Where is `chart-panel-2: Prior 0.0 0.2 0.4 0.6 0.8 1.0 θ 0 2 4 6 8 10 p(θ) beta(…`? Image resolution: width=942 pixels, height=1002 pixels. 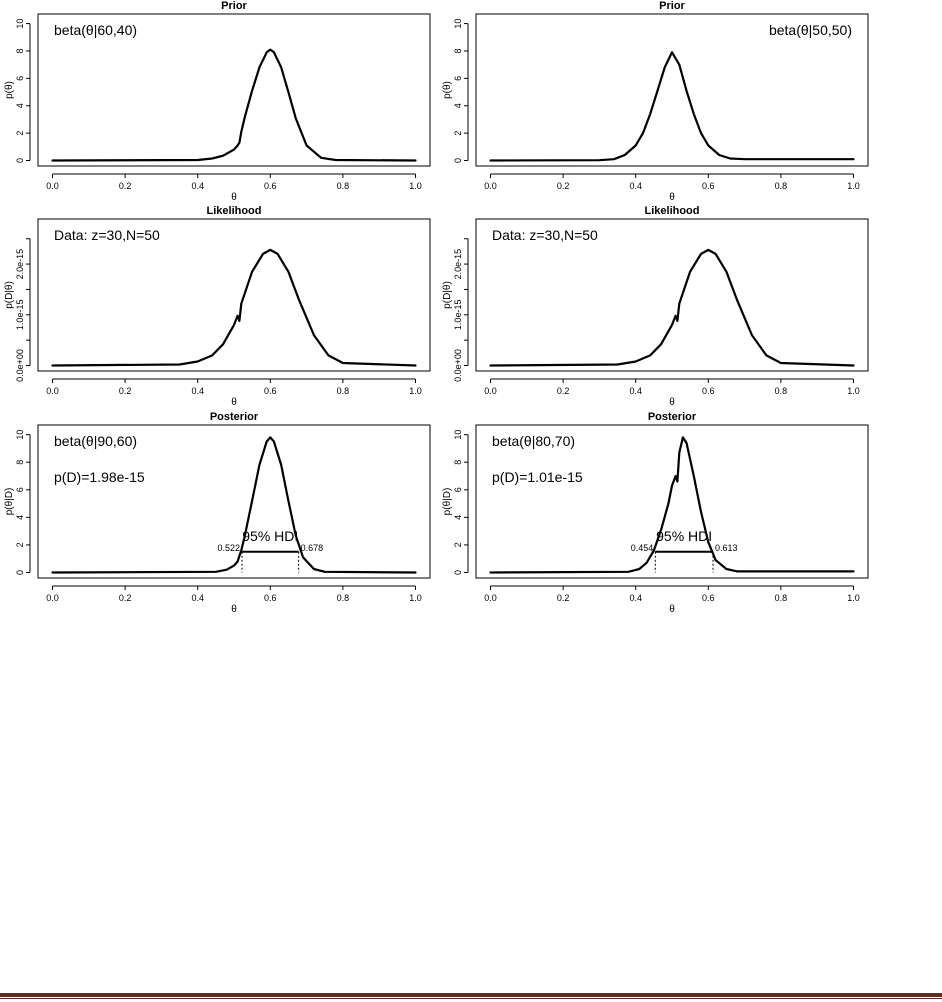
chart-panel-2: Prior 0.0 0.2 0.4 0.6 0.8 1.0 θ 0 2 4 6 8 10 p(θ) beta(… is located at coordinates (655, 101).